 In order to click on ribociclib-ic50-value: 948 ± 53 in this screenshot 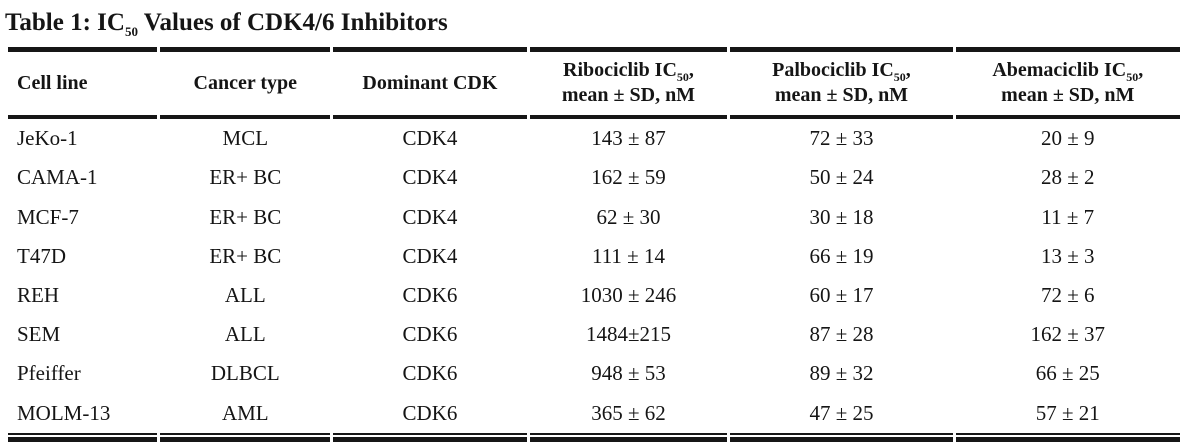, I will do `click(628, 373)`.